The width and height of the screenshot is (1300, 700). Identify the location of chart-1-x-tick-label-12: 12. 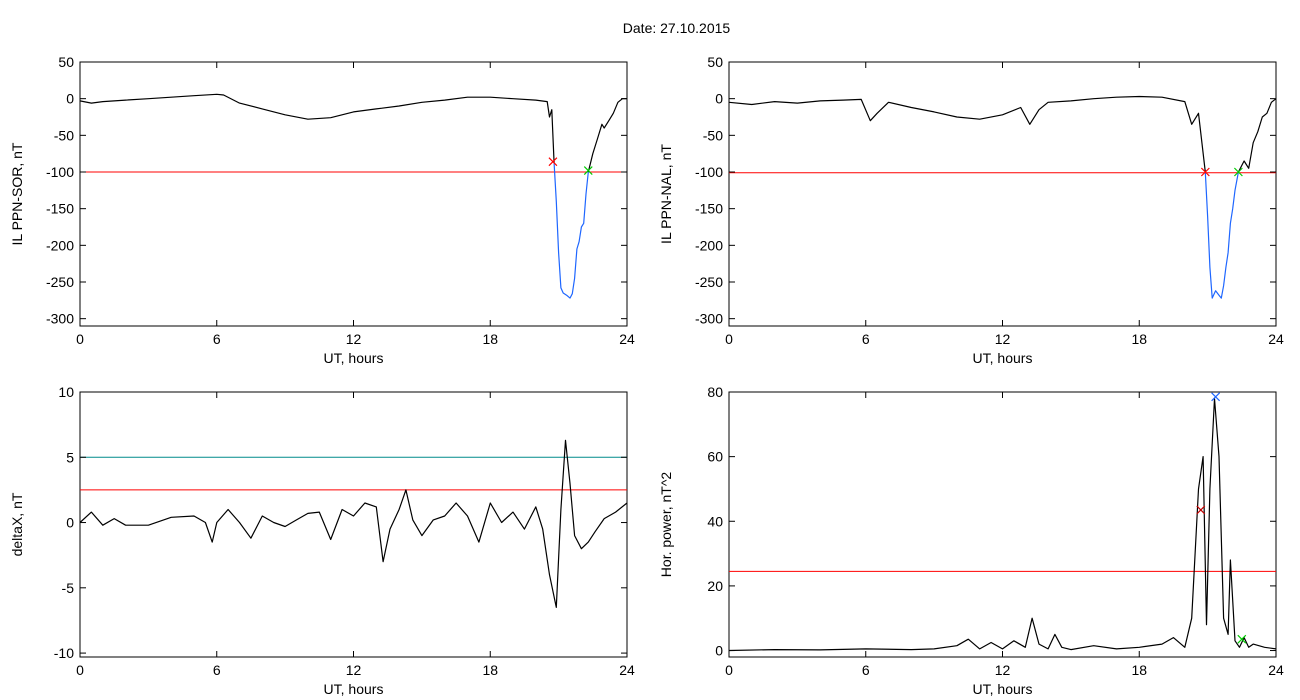
(354, 339).